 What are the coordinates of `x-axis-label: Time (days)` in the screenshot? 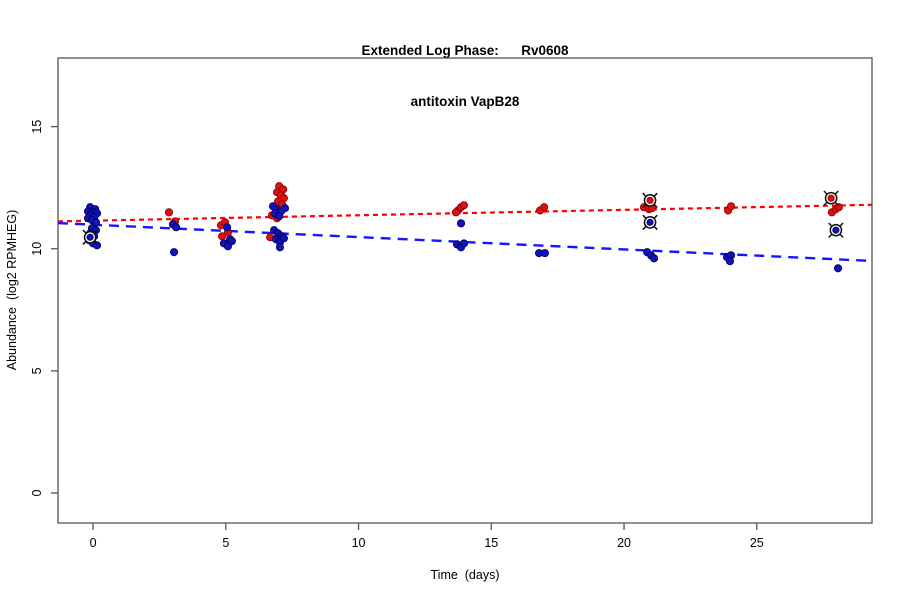 It's located at (465, 575).